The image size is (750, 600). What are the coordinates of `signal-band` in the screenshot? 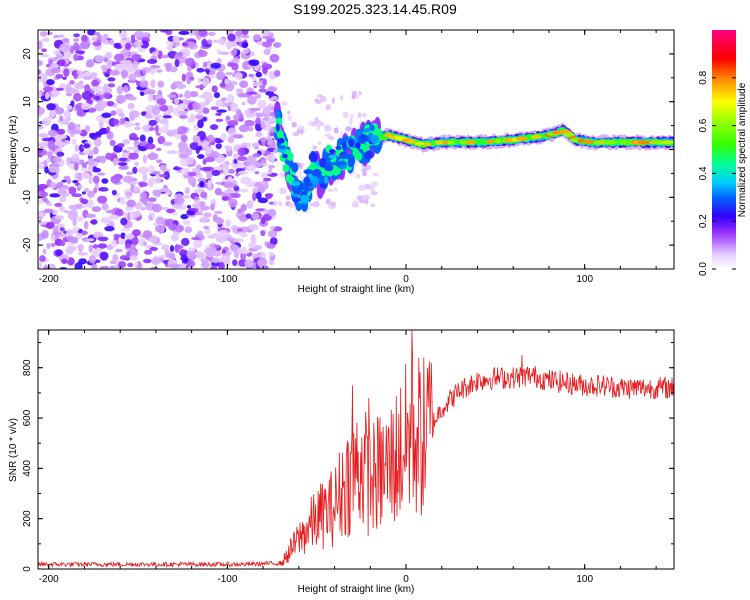 It's located at (290, 156).